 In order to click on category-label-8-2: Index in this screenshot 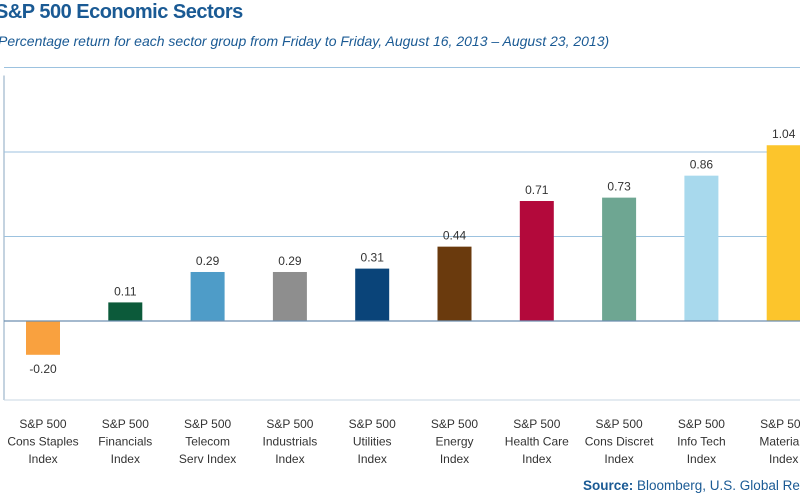, I will do `click(701, 459)`.